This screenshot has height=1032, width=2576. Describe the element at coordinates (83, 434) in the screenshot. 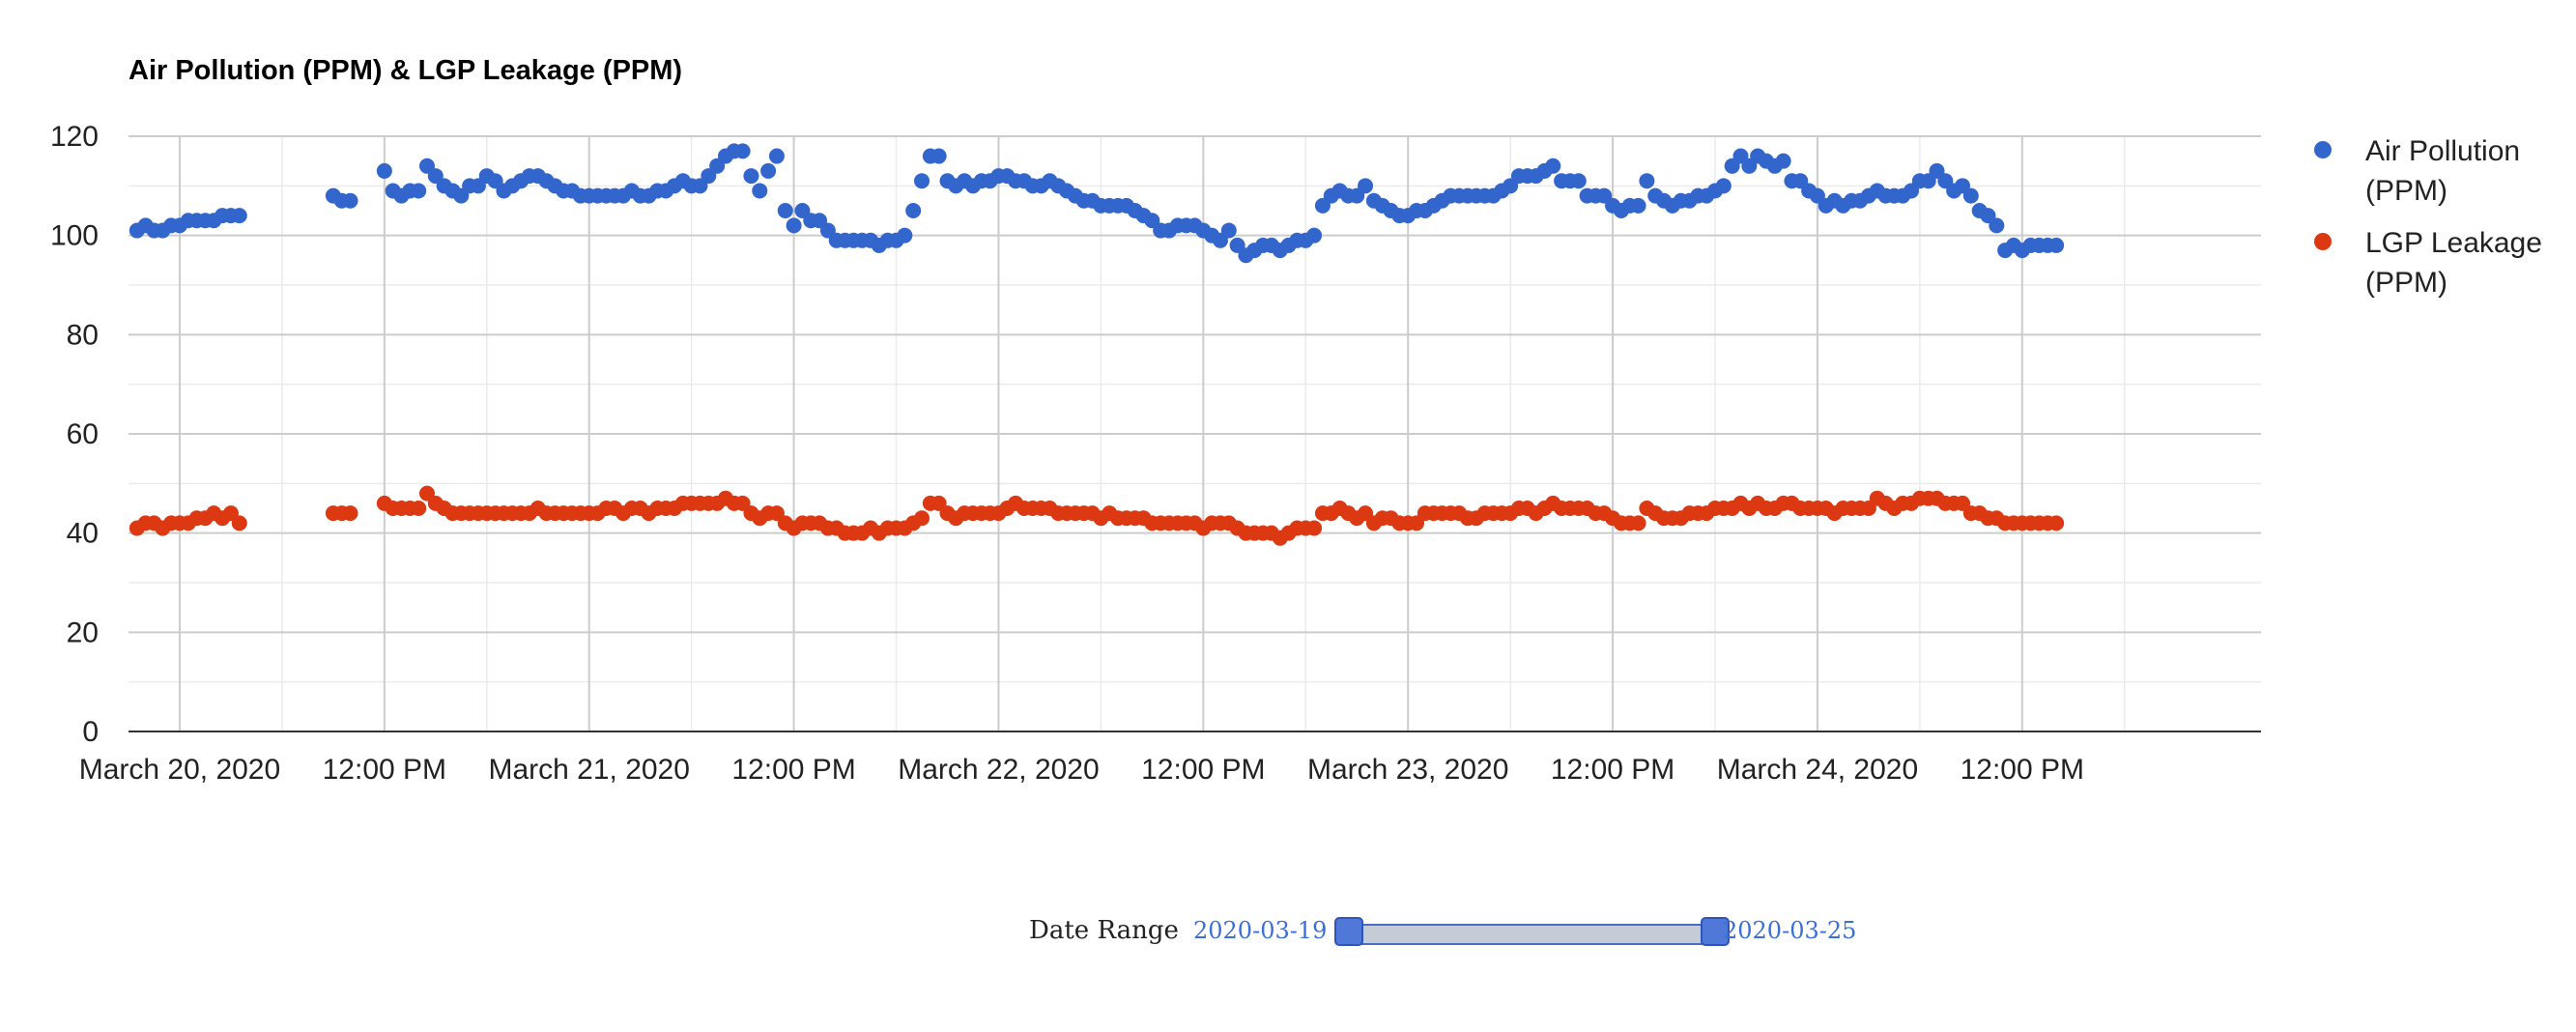

I see `y-tick-label: 60` at that location.